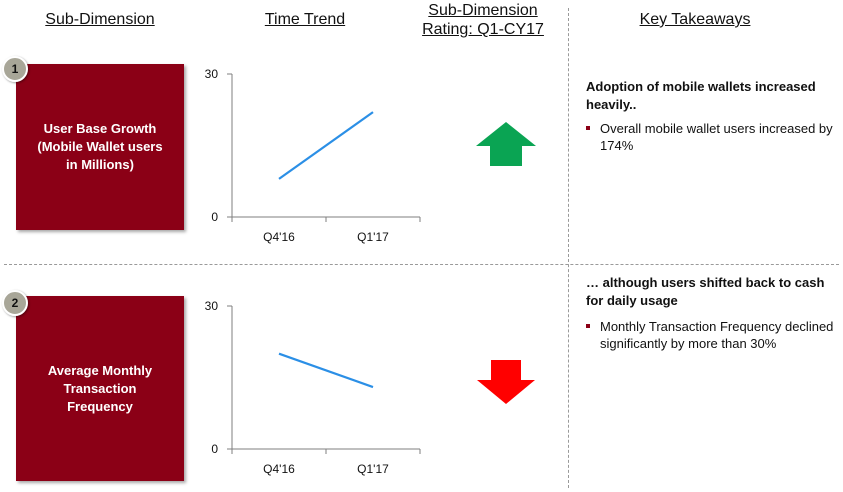 The width and height of the screenshot is (843, 492). What do you see at coordinates (483, 20) in the screenshot?
I see `header-rating: Sub-Dimension Rating: Q1-CY17` at bounding box center [483, 20].